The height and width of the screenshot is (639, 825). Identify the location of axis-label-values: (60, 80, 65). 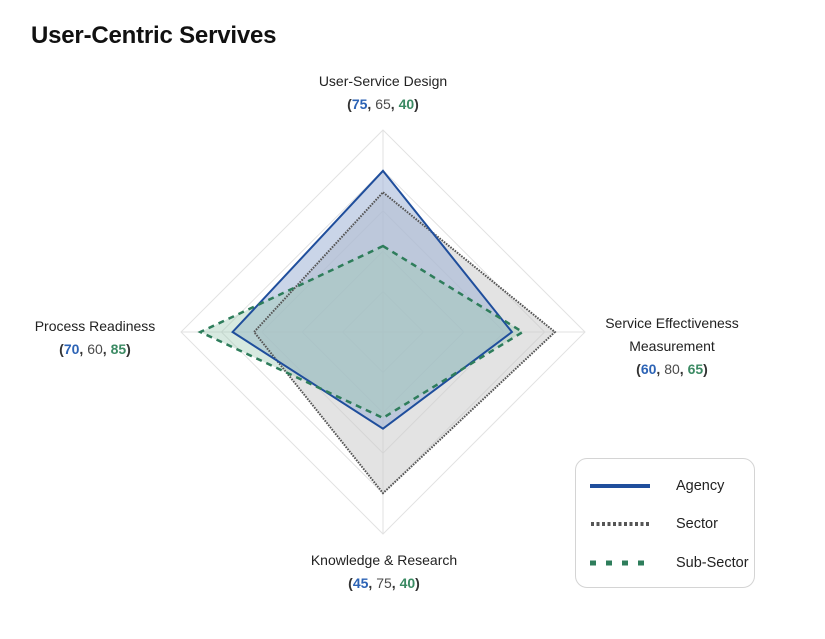
(672, 369).